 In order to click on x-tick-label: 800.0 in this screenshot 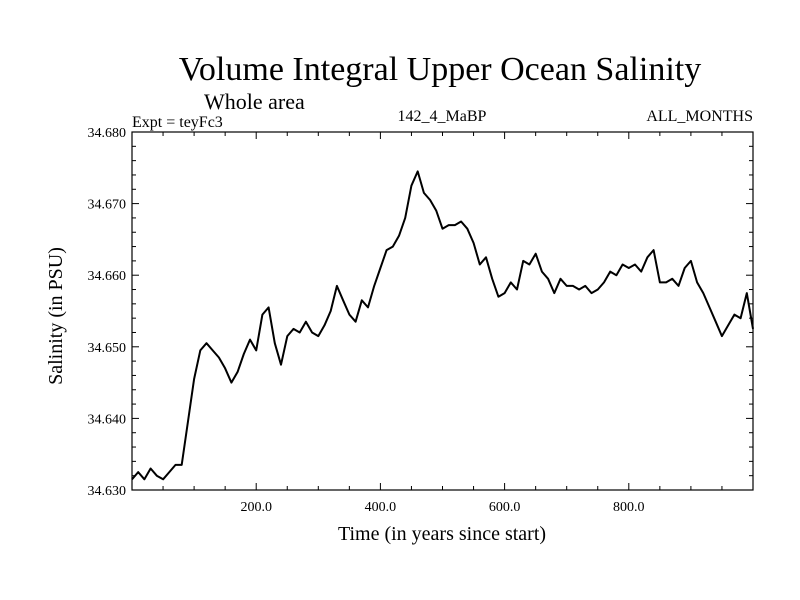, I will do `click(629, 507)`.